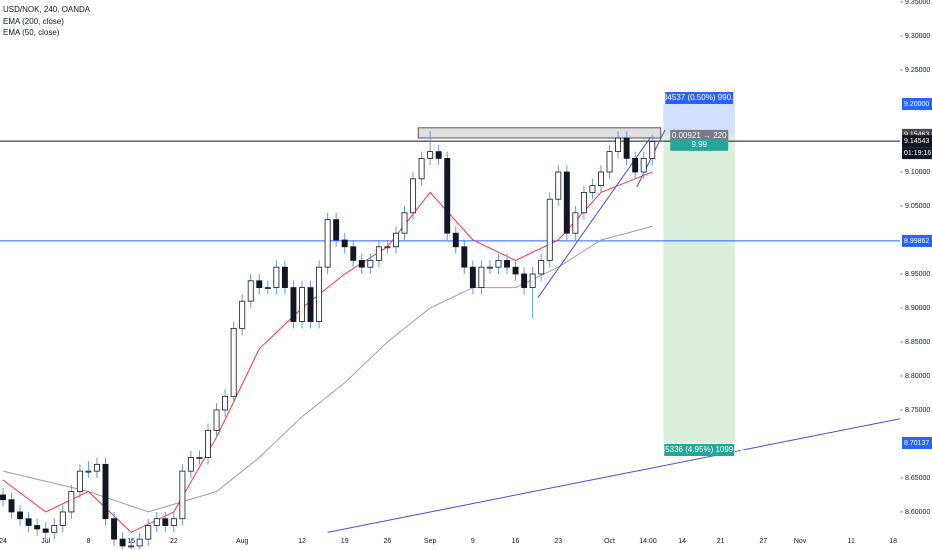 Image resolution: width=932 pixels, height=550 pixels. I want to click on y-tick-label: 8.75000, so click(917, 410).